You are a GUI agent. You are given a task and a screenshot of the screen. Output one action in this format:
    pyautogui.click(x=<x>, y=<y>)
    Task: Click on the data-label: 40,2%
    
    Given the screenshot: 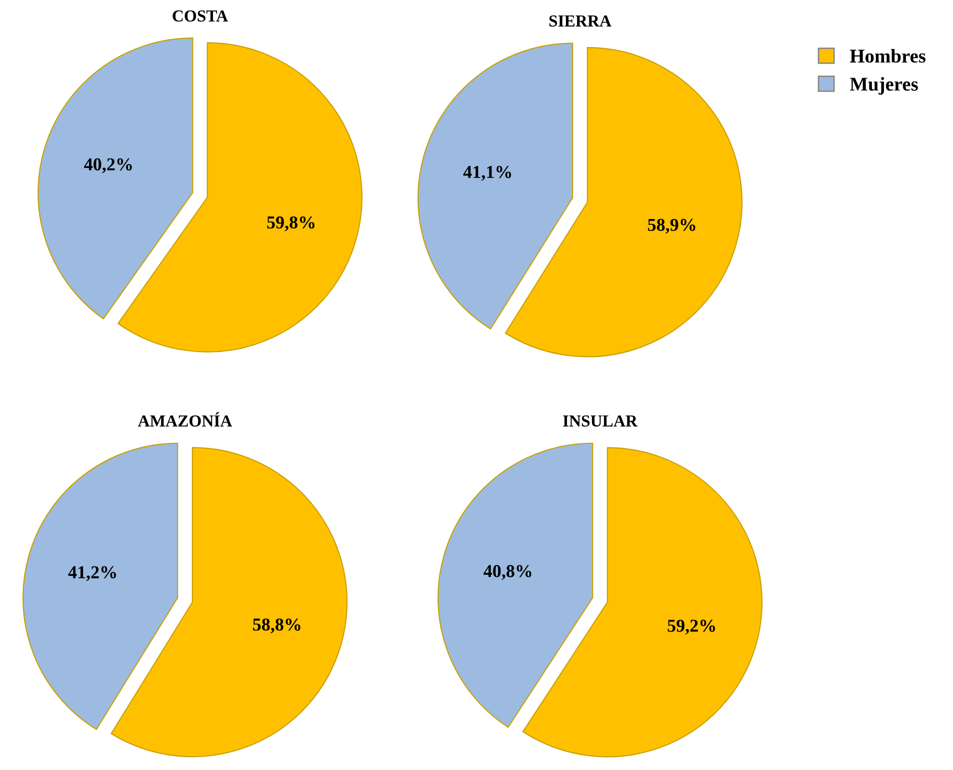 What is the action you would take?
    pyautogui.click(x=108, y=166)
    